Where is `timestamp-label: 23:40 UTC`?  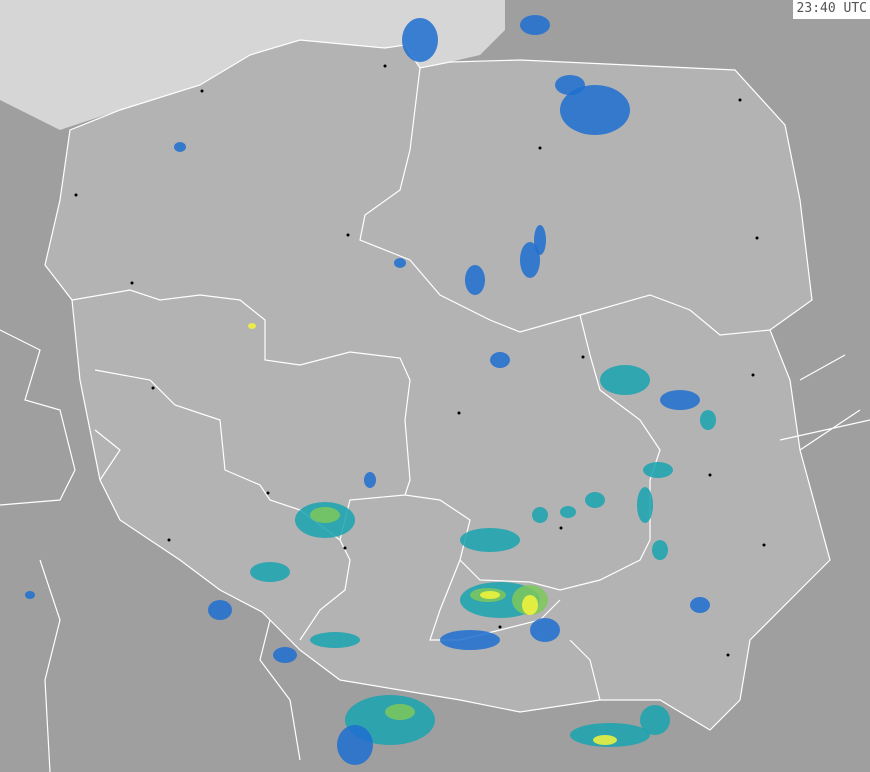 timestamp-label: 23:40 UTC is located at coordinates (831, 9).